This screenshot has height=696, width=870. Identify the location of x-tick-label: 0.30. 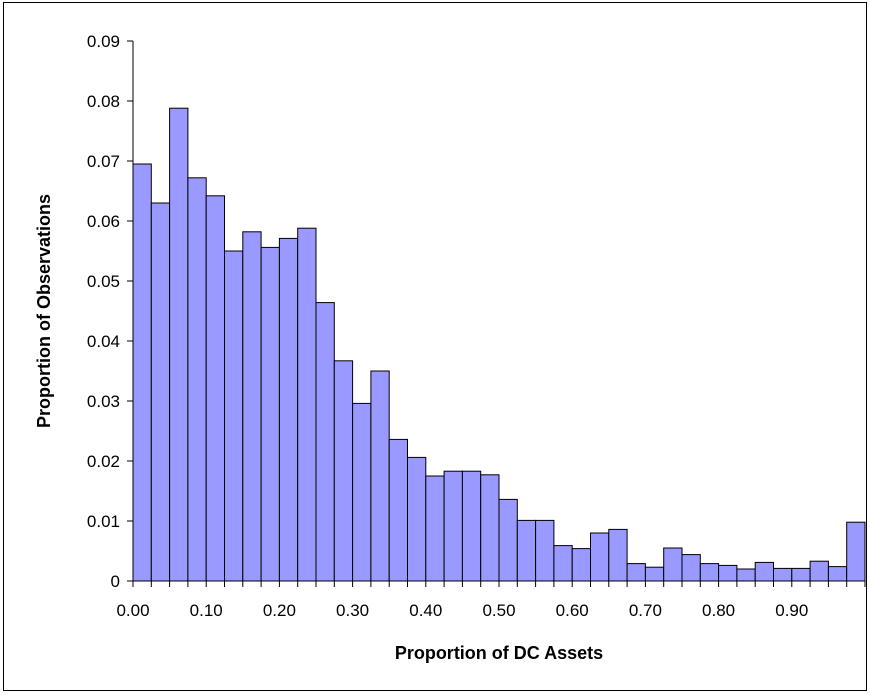
(352, 610).